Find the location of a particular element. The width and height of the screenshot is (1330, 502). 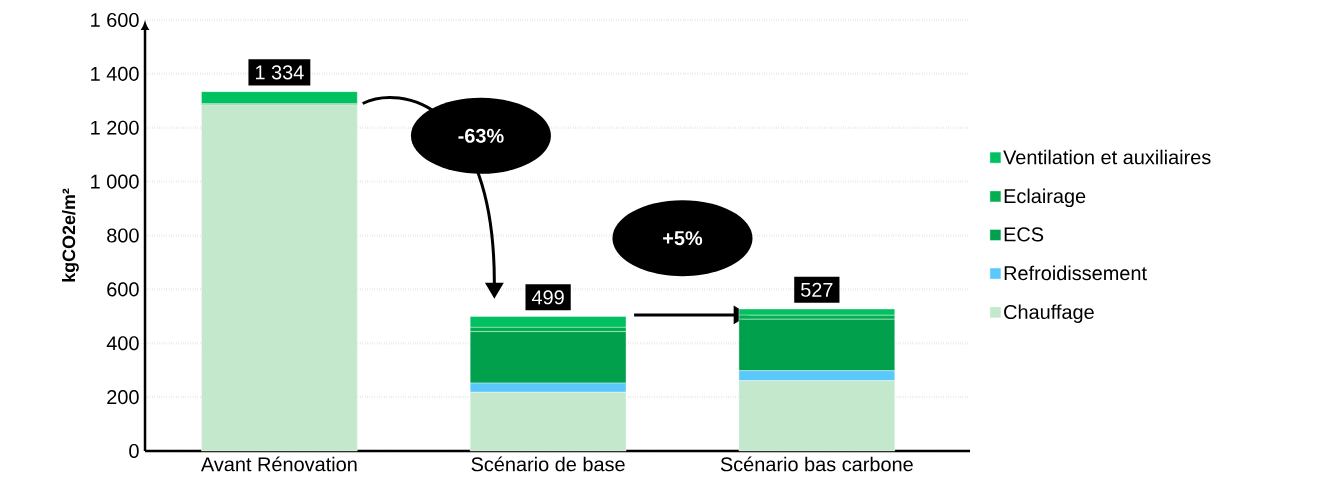

y-tick-label: 800 is located at coordinates (123, 235).